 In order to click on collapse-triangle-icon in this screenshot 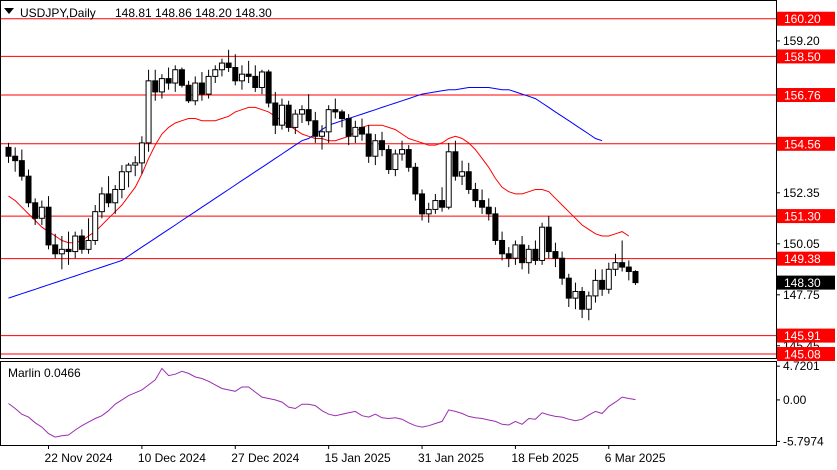, I will do `click(9, 11)`.